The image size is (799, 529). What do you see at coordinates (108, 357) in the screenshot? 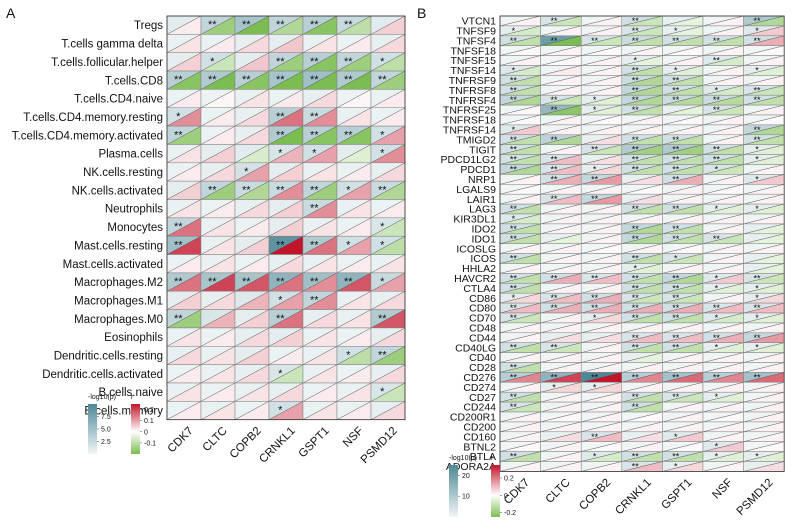
I see `row-label: Dendritic.cells.resting` at bounding box center [108, 357].